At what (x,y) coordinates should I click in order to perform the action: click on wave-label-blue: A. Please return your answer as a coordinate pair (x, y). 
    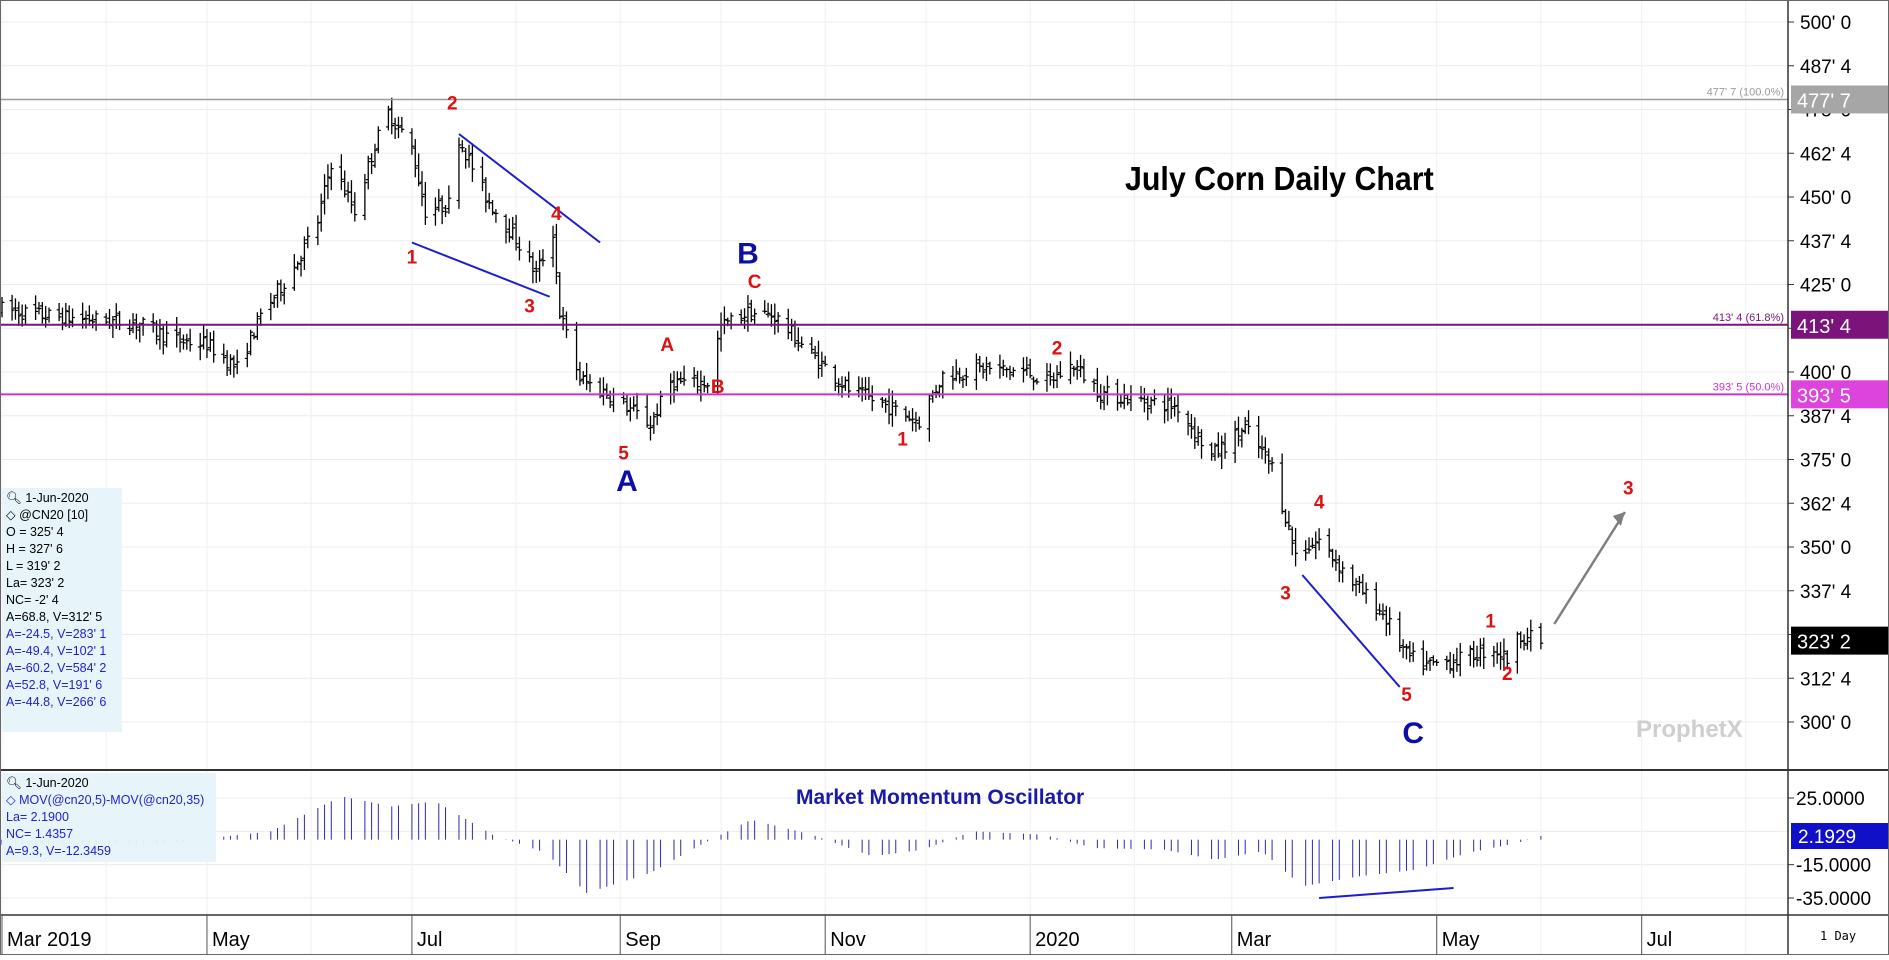
    Looking at the image, I should click on (627, 481).